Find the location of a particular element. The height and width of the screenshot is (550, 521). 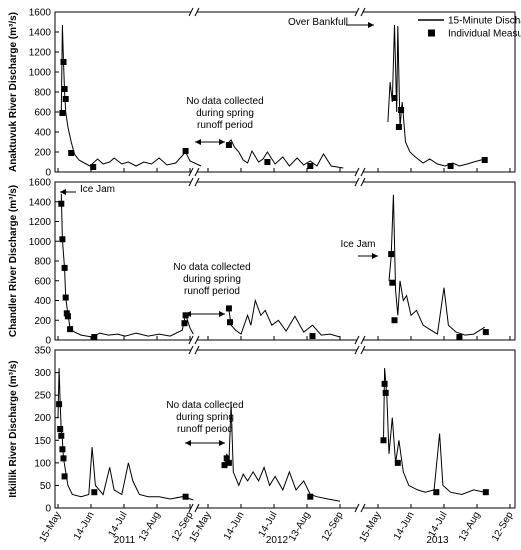

y-tick-label: 150 is located at coordinates (42, 441).